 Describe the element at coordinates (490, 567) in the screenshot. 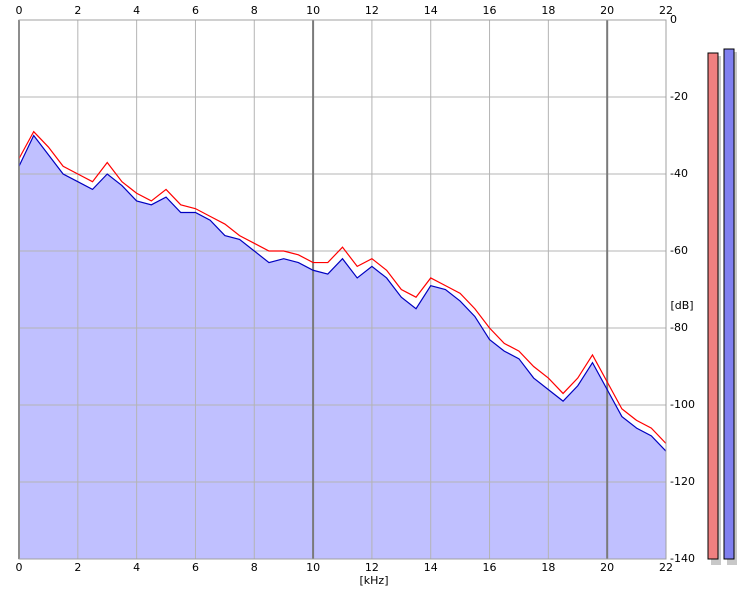

I see `x-tick-label-bottom: 16` at that location.